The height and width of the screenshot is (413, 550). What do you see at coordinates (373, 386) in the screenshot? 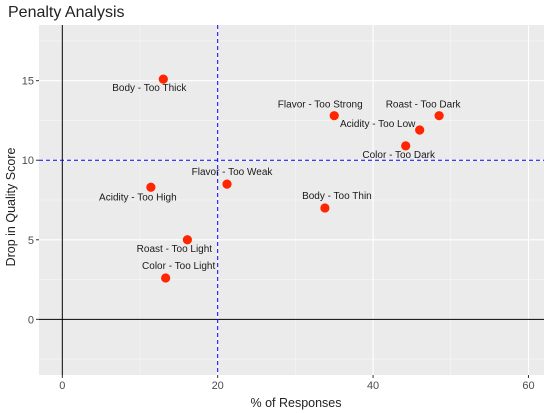
I see `x-tick-label: 40` at bounding box center [373, 386].